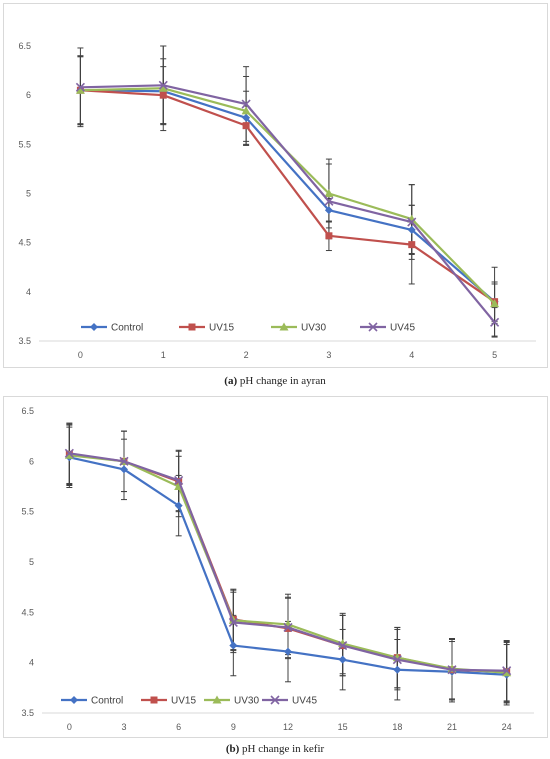  Describe the element at coordinates (163, 355) in the screenshot. I see `x-tick-label: 1` at that location.